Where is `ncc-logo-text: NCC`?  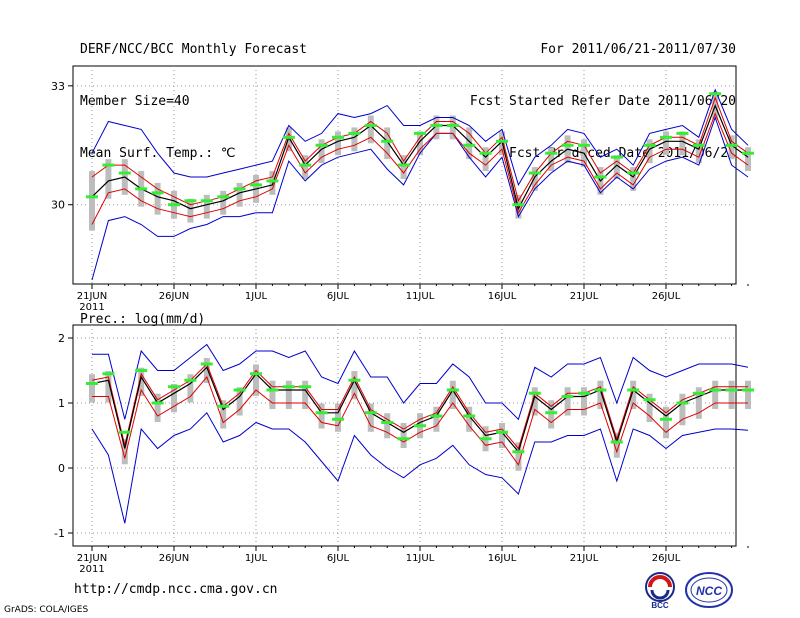 ncc-logo-text: NCC is located at coordinates (709, 591).